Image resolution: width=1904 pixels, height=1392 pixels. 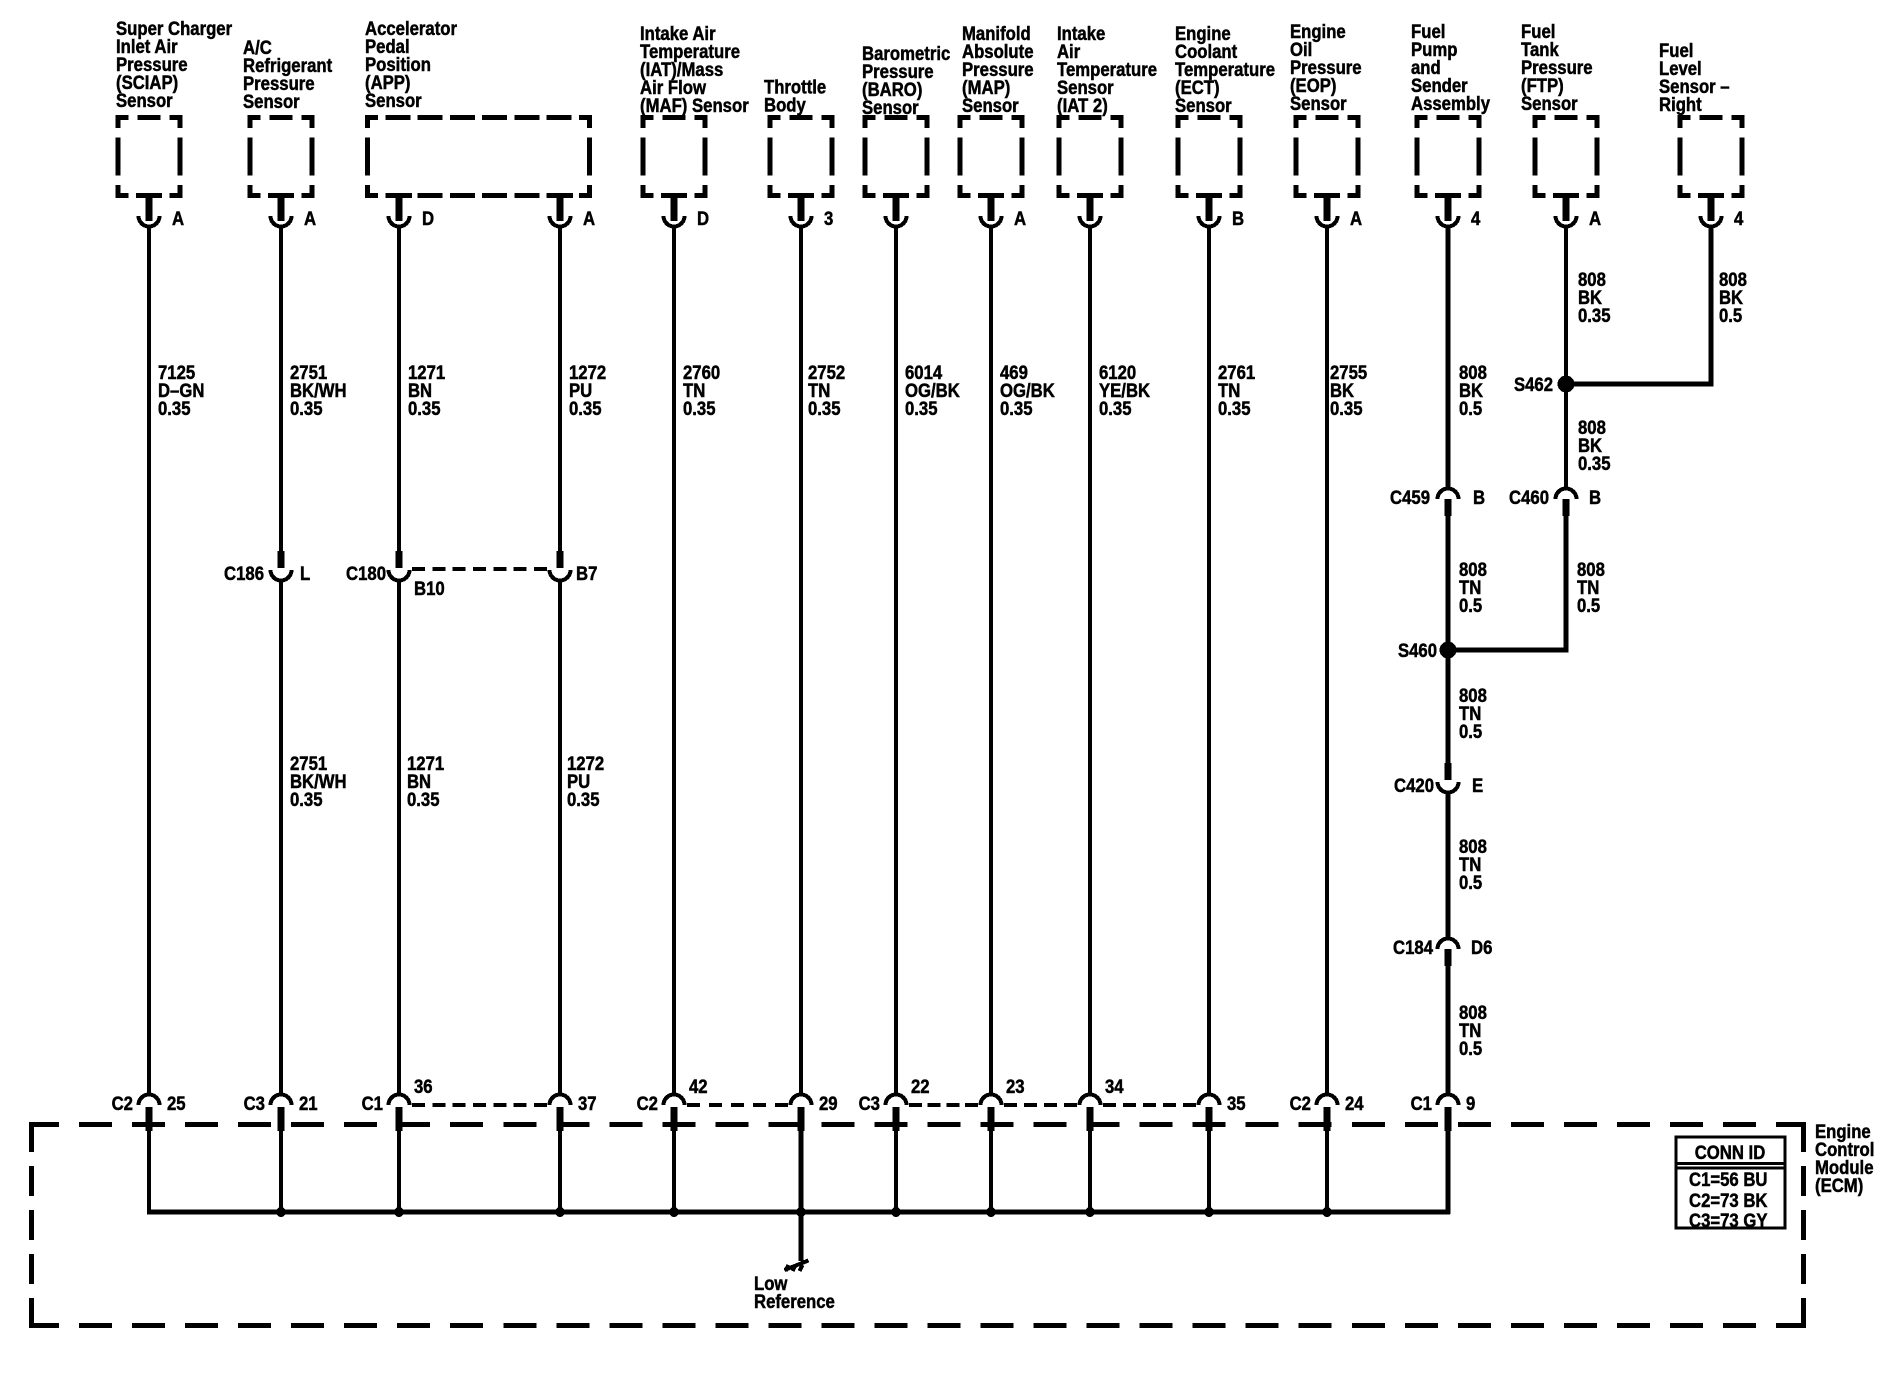 What do you see at coordinates (828, 219) in the screenshot?
I see `svg-text: 3` at bounding box center [828, 219].